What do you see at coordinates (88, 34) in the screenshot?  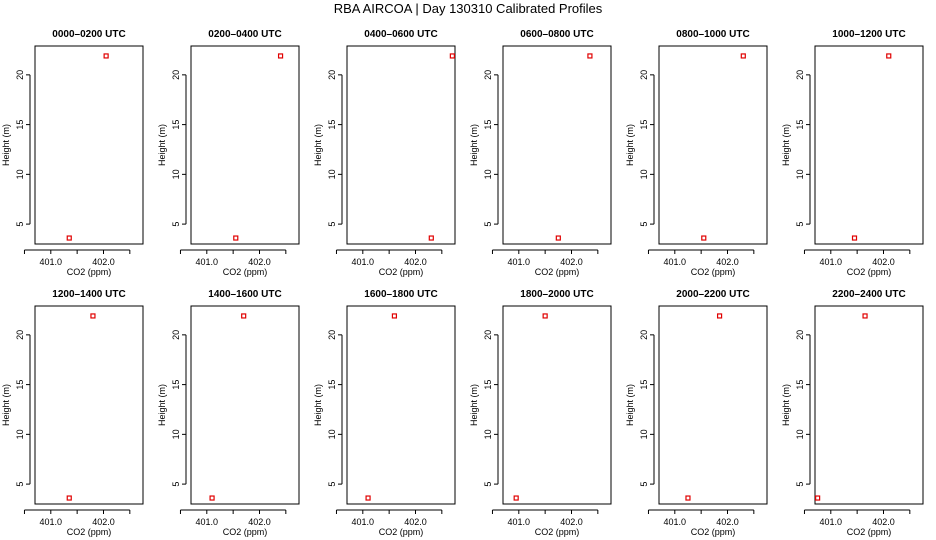 I see `panel-title: 0000–0200 UTC` at bounding box center [88, 34].